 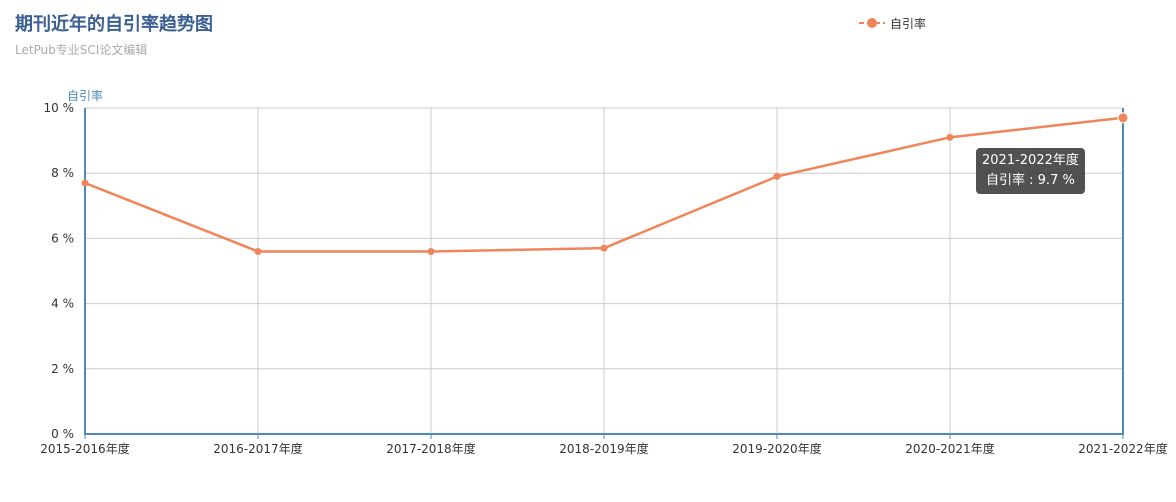 I want to click on chart-title: 期刊近年的自引率趋势图, so click(x=114, y=24).